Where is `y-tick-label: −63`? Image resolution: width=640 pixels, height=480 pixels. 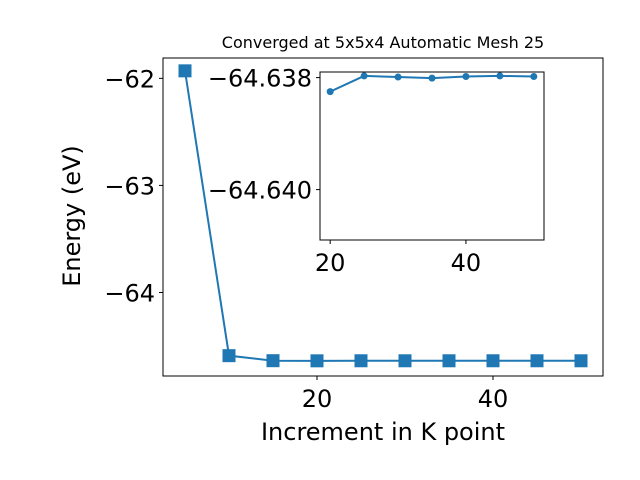
y-tick-label: −63 is located at coordinates (129, 186).